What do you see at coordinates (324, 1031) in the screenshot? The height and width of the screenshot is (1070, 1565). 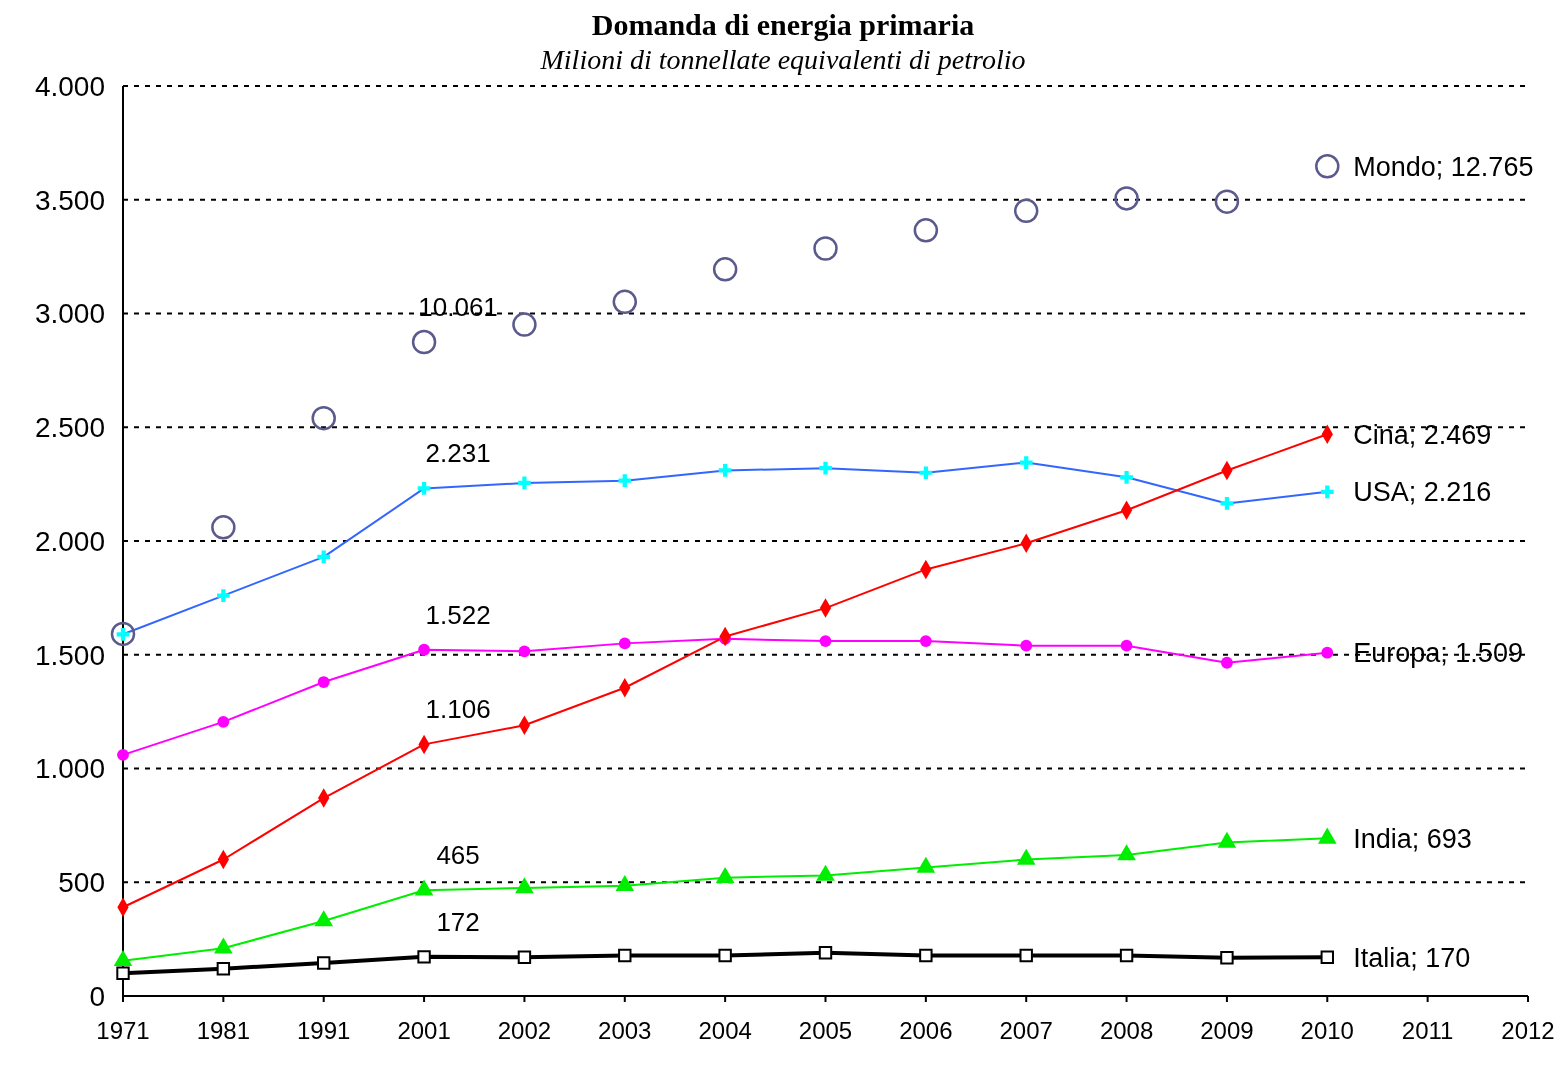 I see `x-tick-label: 1991` at bounding box center [324, 1031].